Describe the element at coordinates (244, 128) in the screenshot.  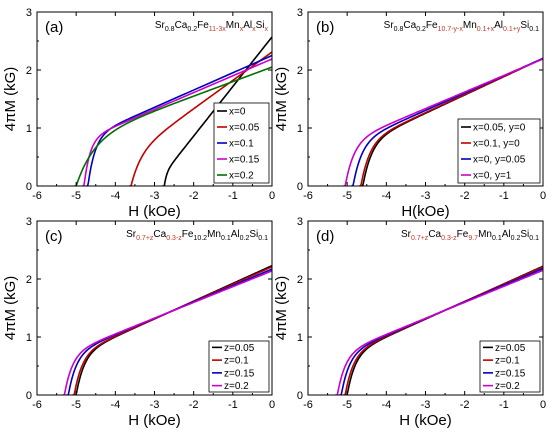
I see `legend-entry: x=0.05` at that location.